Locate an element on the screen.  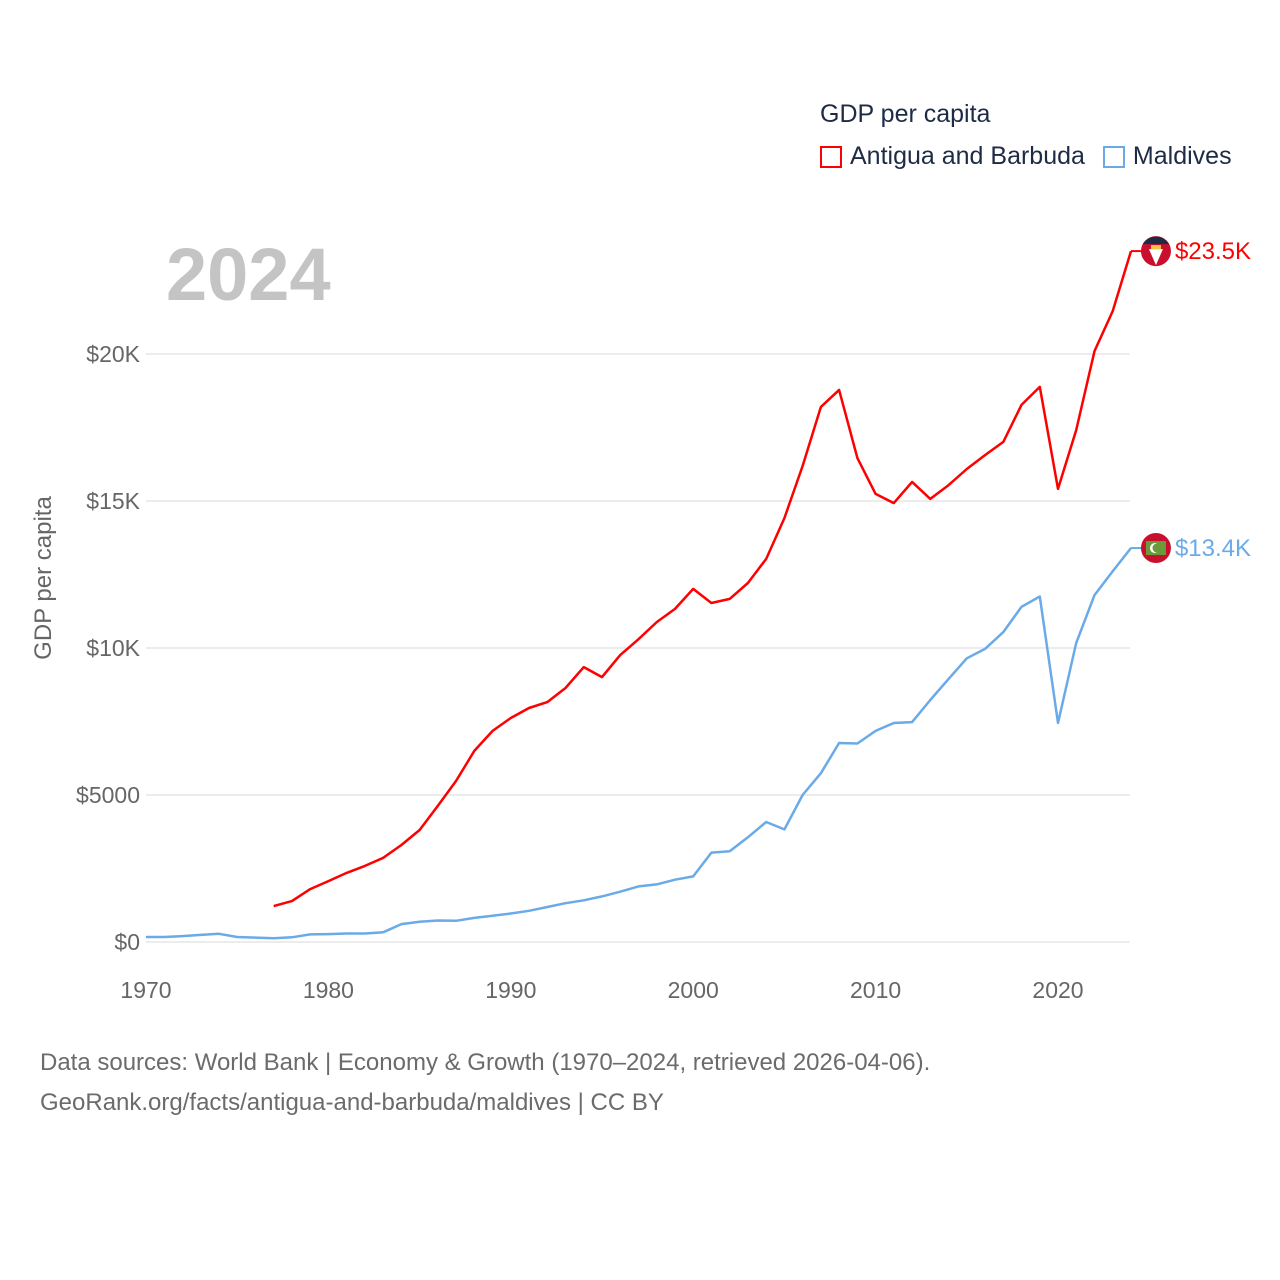
legend-title: GDP per capita is located at coordinates (905, 114).